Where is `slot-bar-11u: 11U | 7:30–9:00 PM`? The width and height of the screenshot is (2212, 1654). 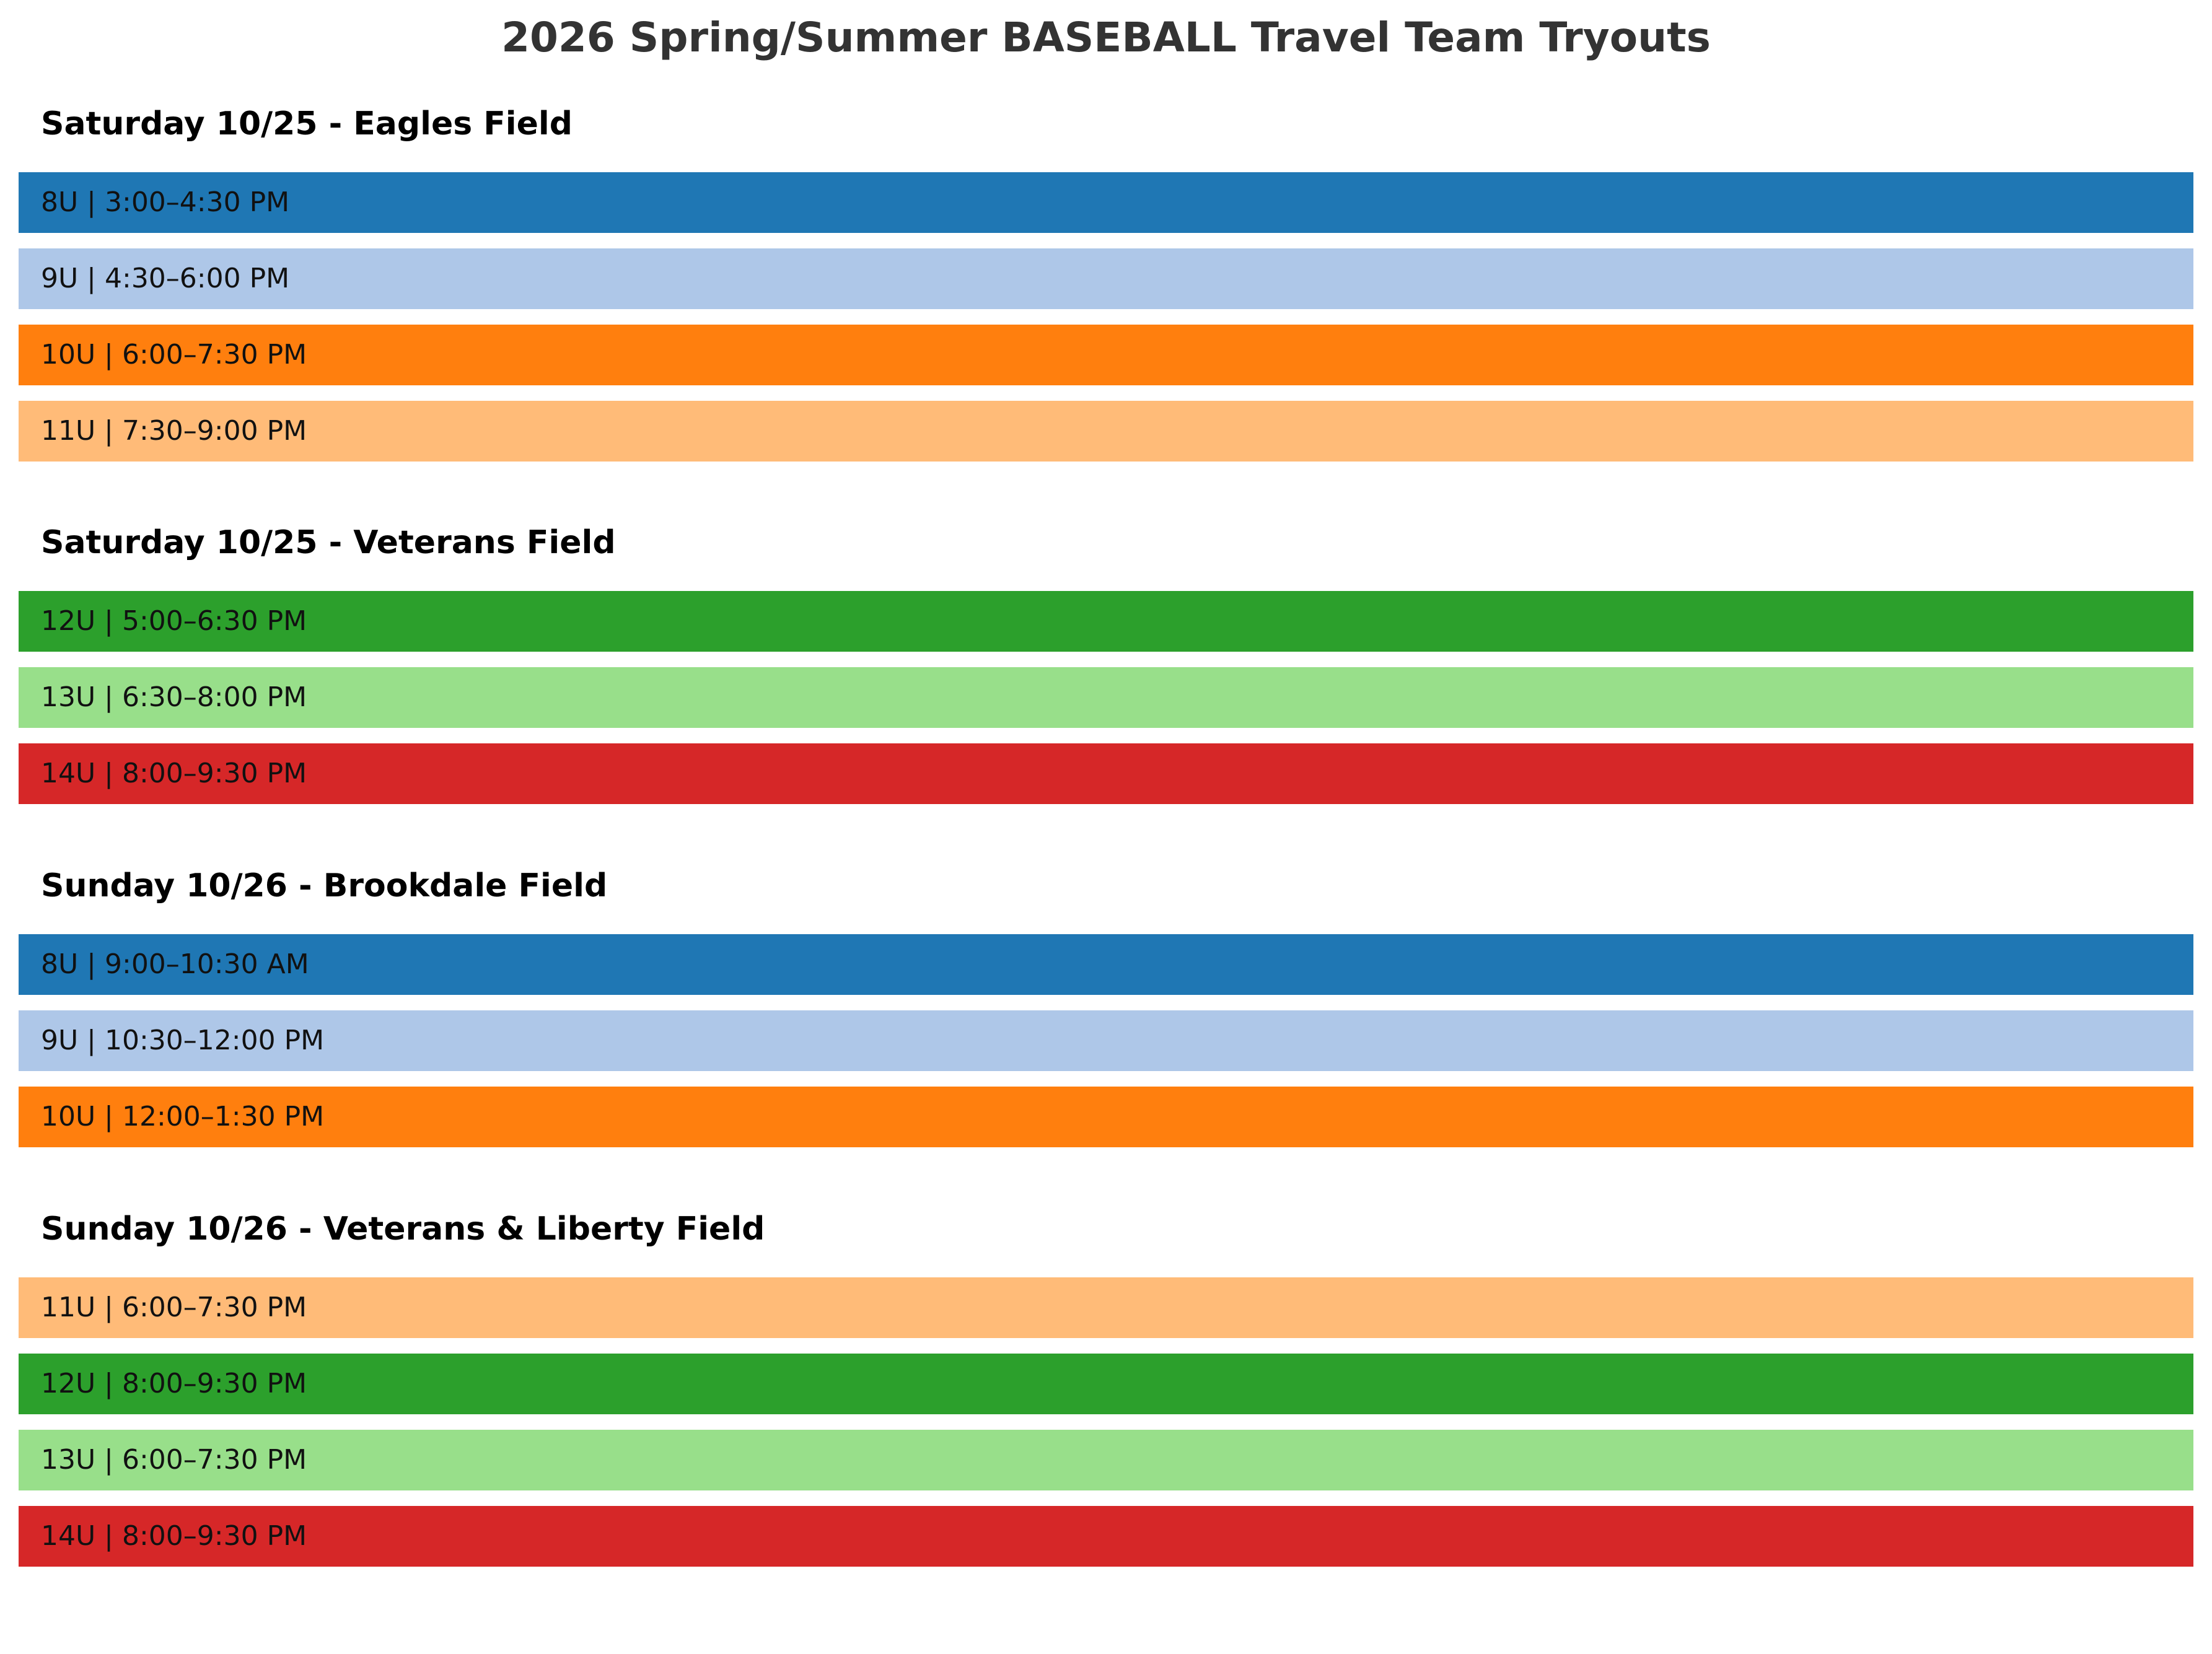 slot-bar-11u: 11U | 7:30–9:00 PM is located at coordinates (1106, 431).